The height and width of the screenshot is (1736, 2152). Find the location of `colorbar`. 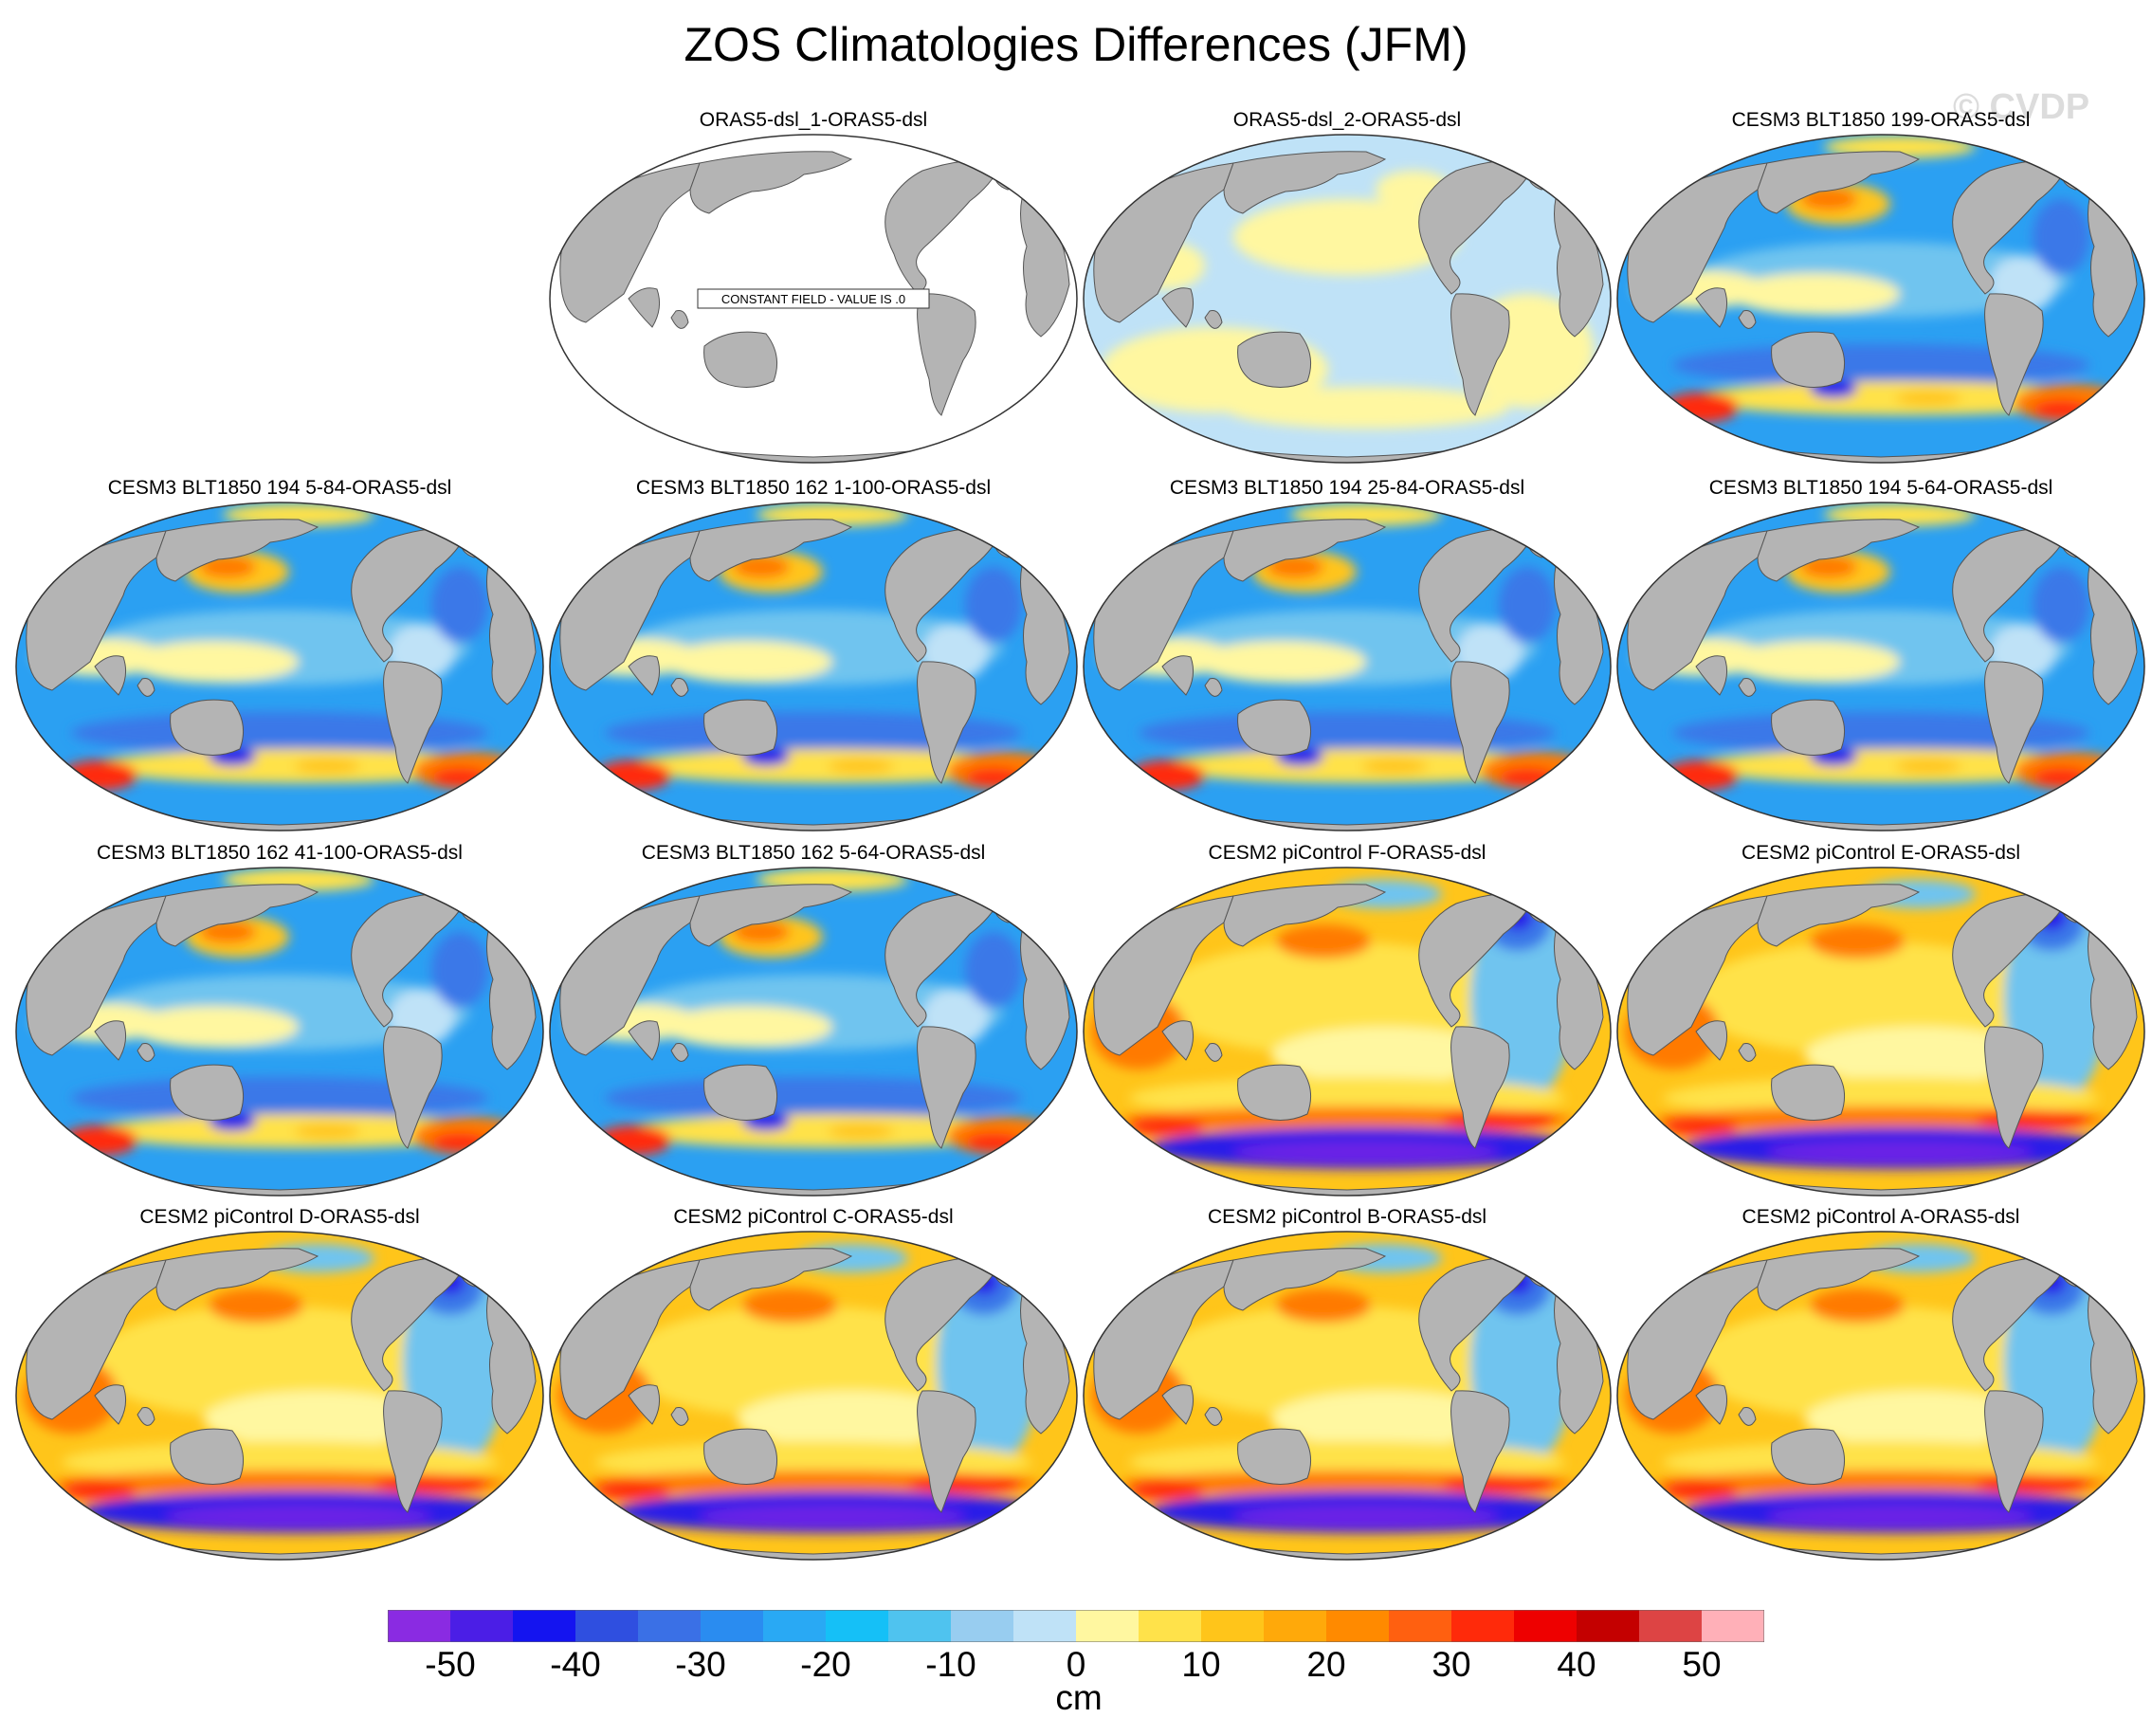

colorbar is located at coordinates (1076, 1626).